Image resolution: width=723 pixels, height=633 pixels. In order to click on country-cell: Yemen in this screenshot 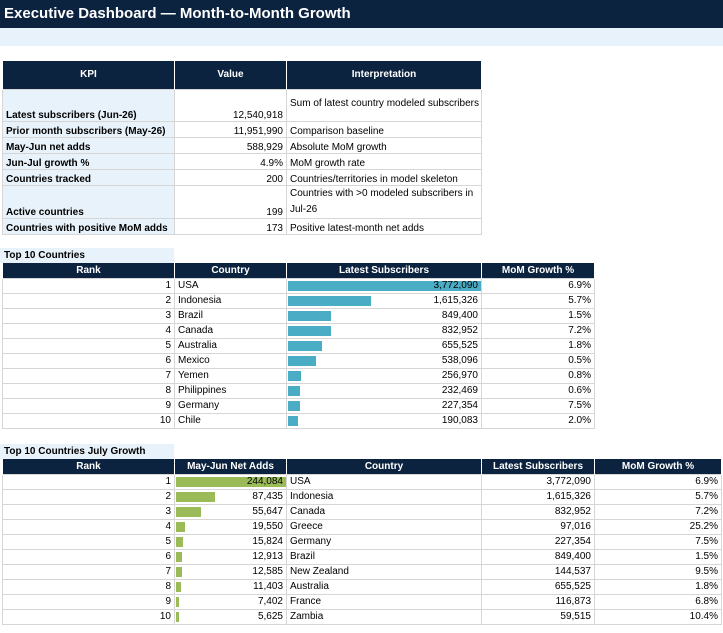, I will do `click(230, 375)`.